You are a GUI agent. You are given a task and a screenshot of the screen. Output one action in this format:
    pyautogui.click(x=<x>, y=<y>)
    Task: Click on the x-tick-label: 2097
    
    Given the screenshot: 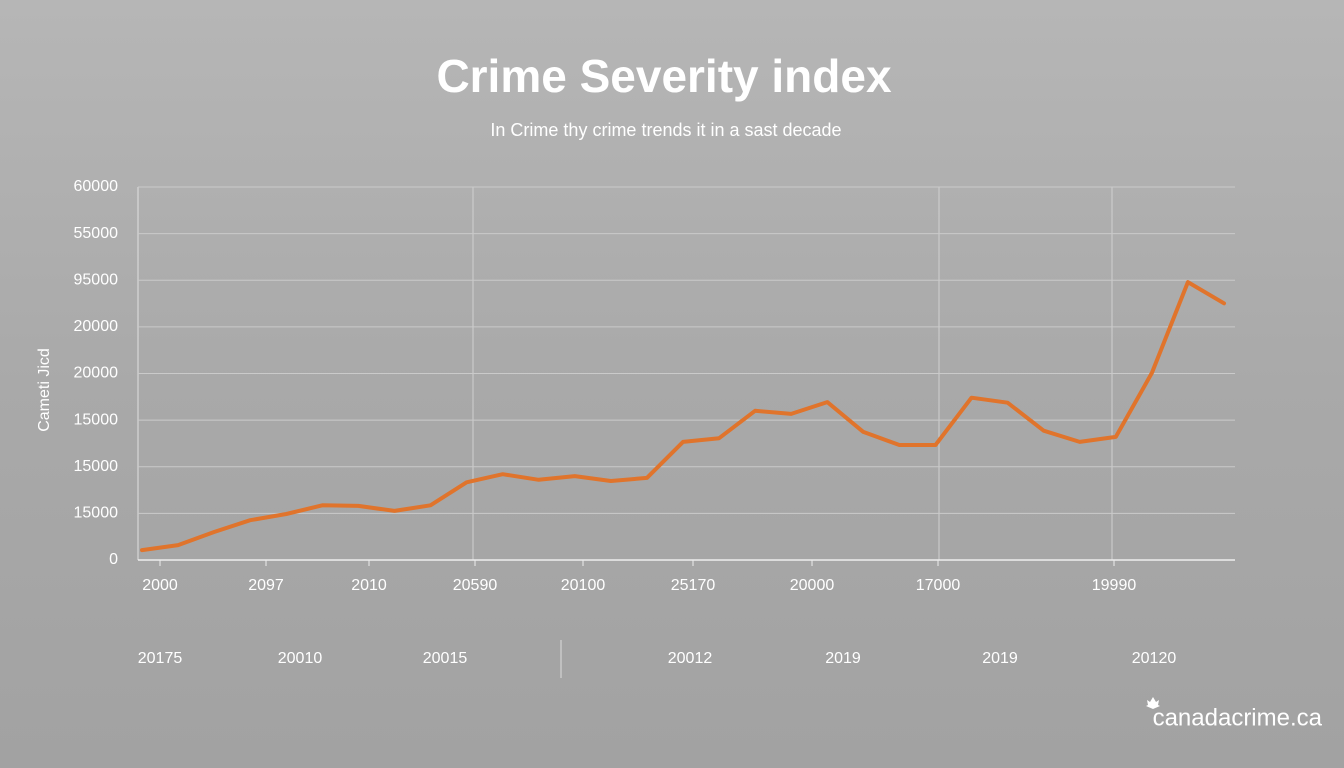 What is the action you would take?
    pyautogui.click(x=266, y=585)
    